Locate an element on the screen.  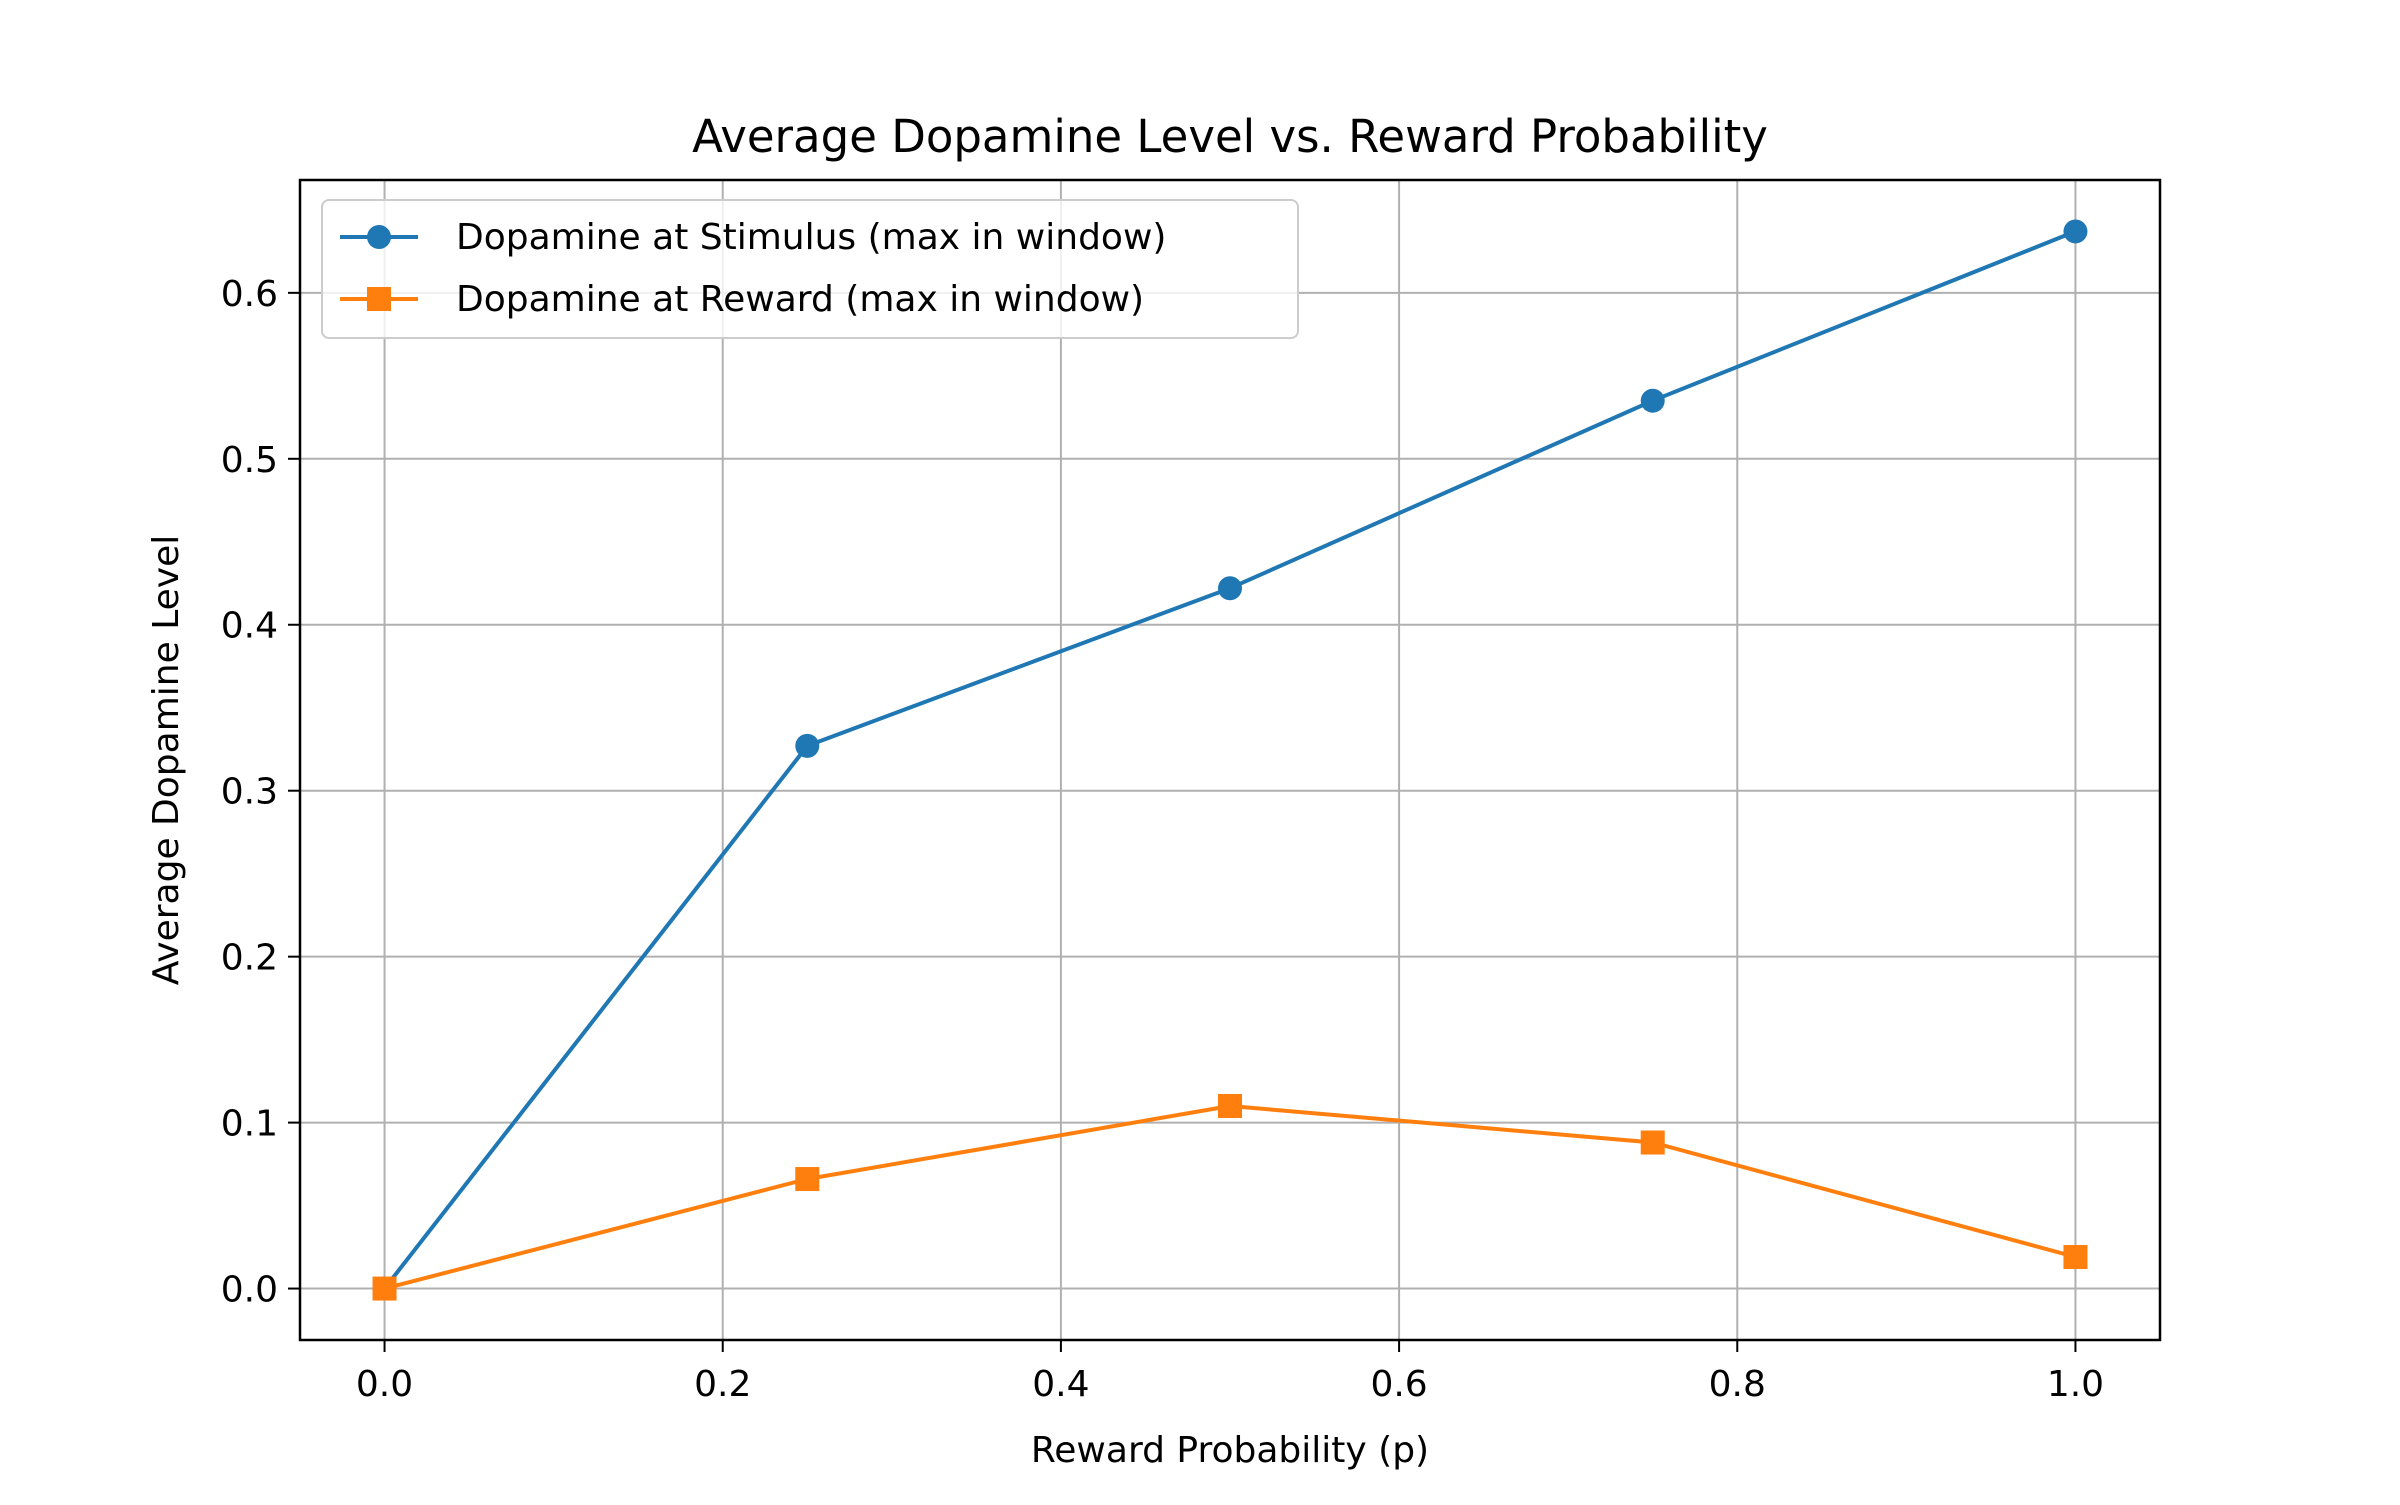
legend-box is located at coordinates (810, 269).